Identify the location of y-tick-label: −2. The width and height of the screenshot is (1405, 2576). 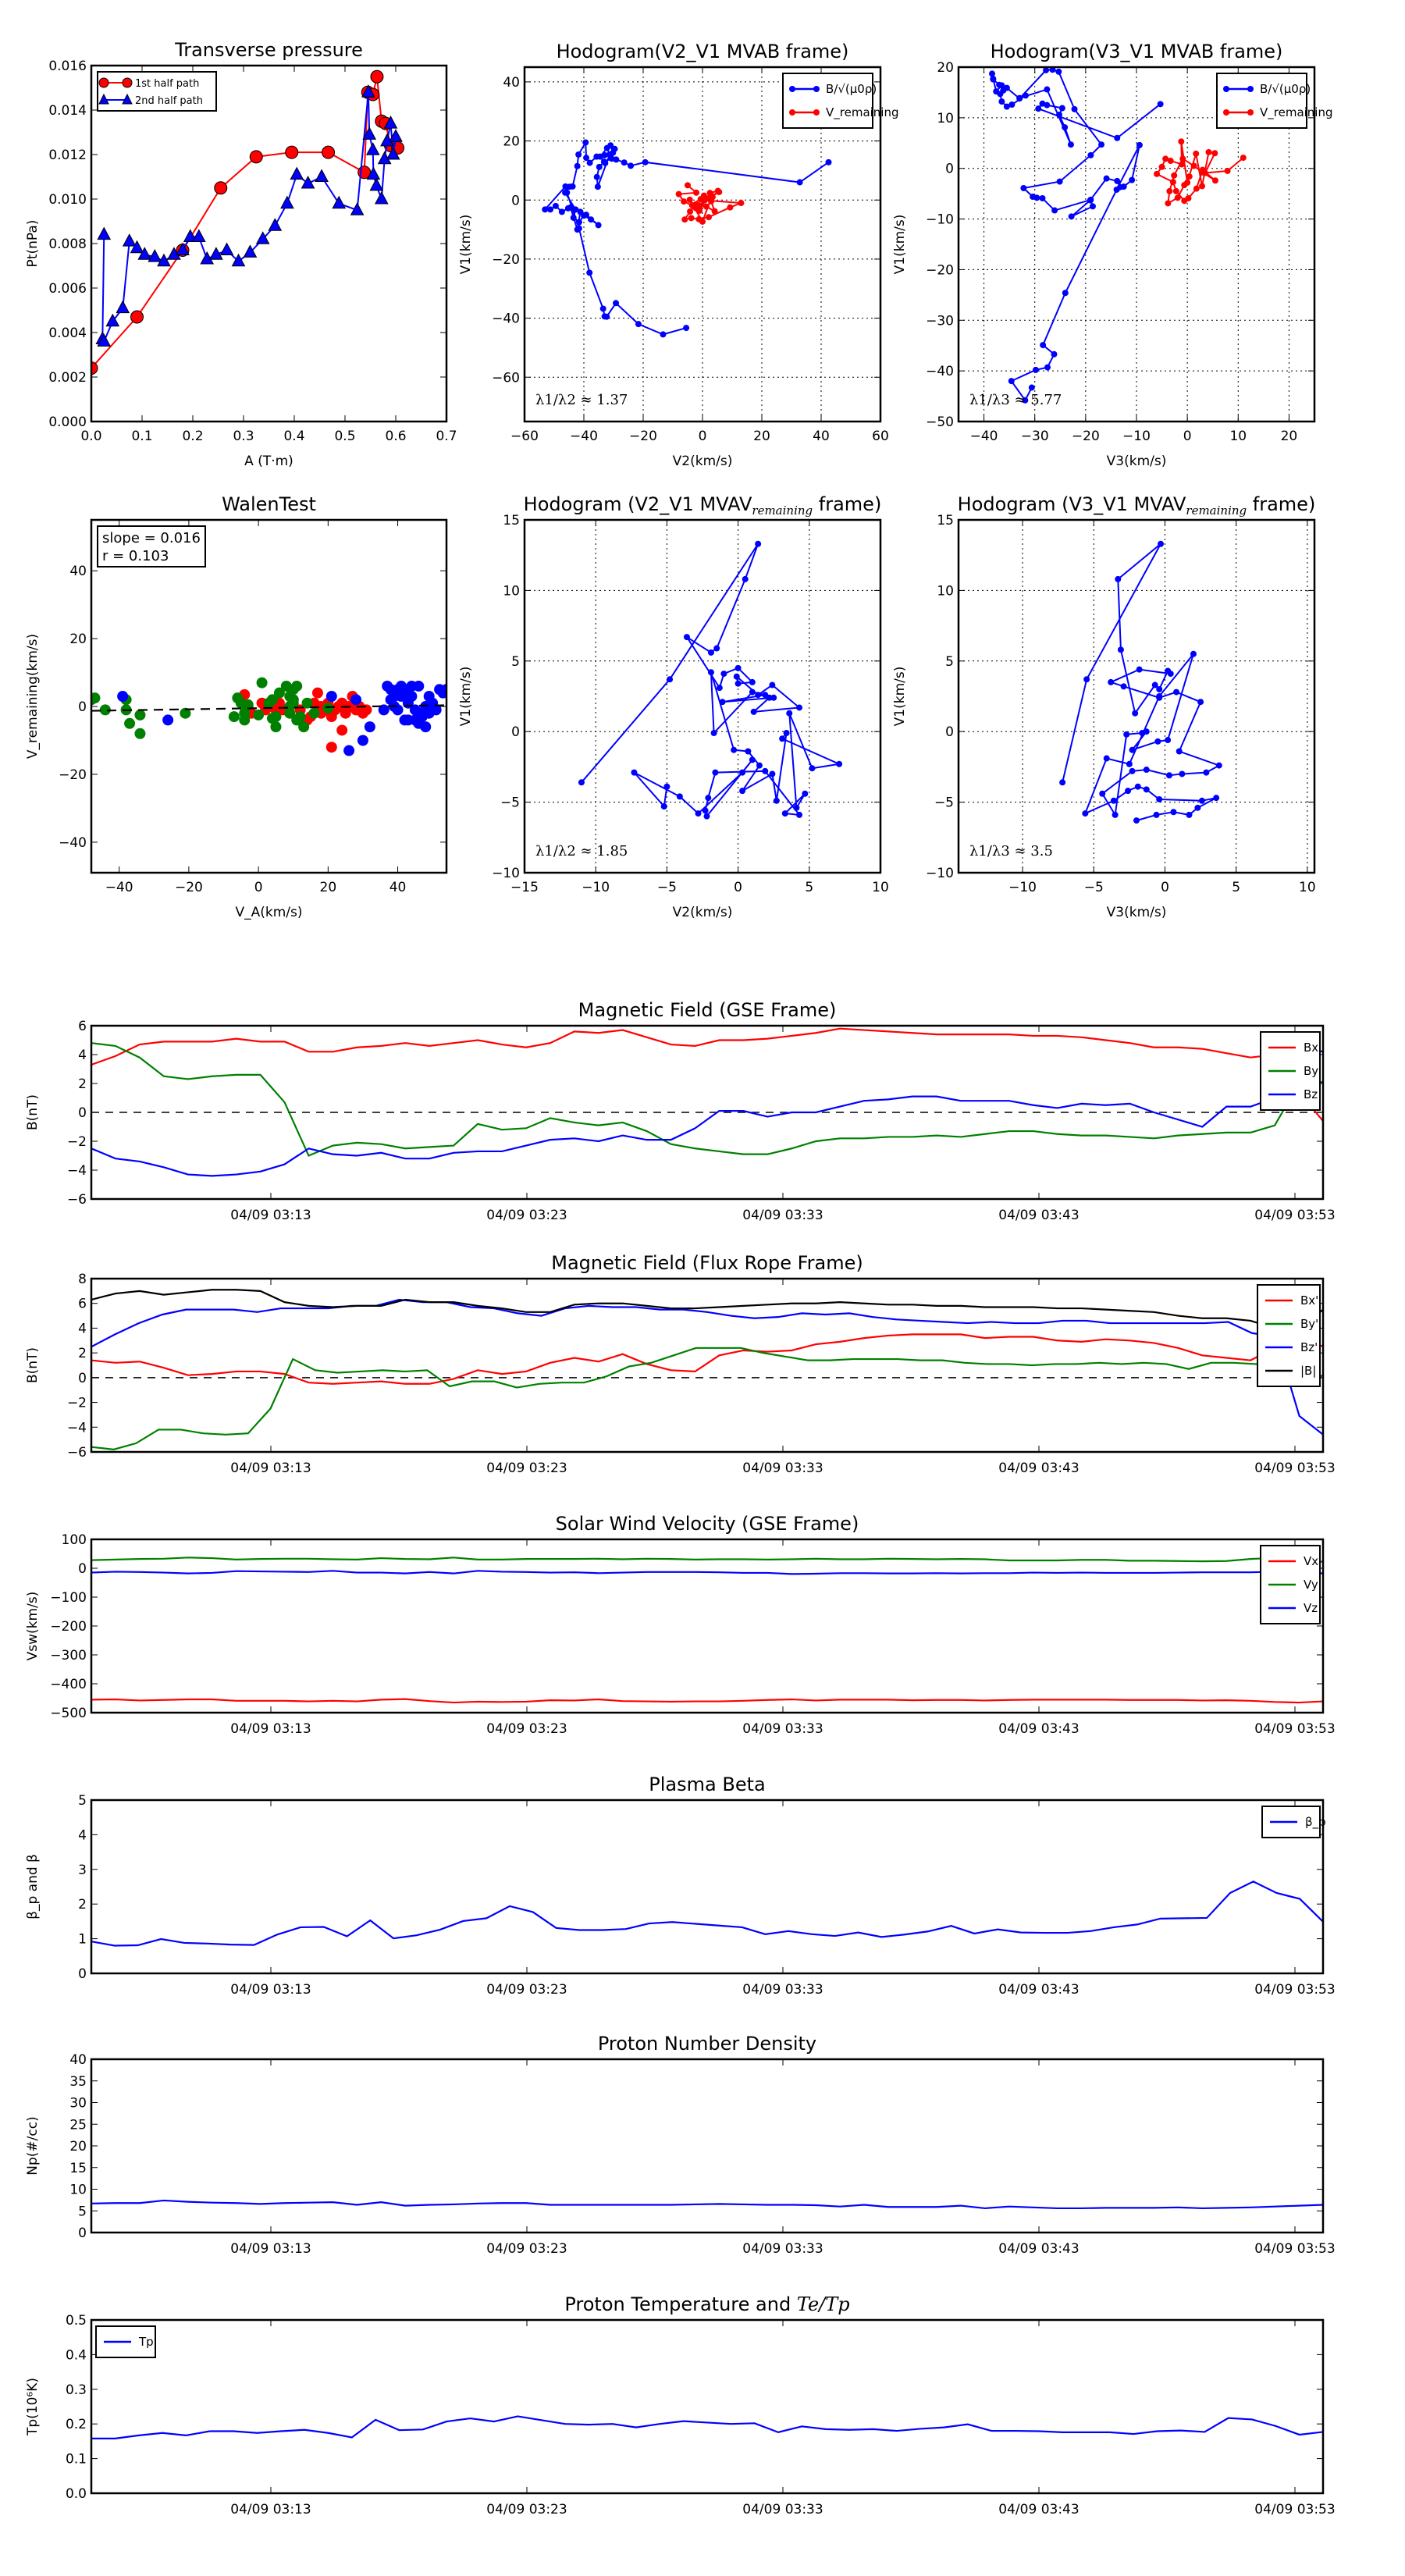
(77, 1403).